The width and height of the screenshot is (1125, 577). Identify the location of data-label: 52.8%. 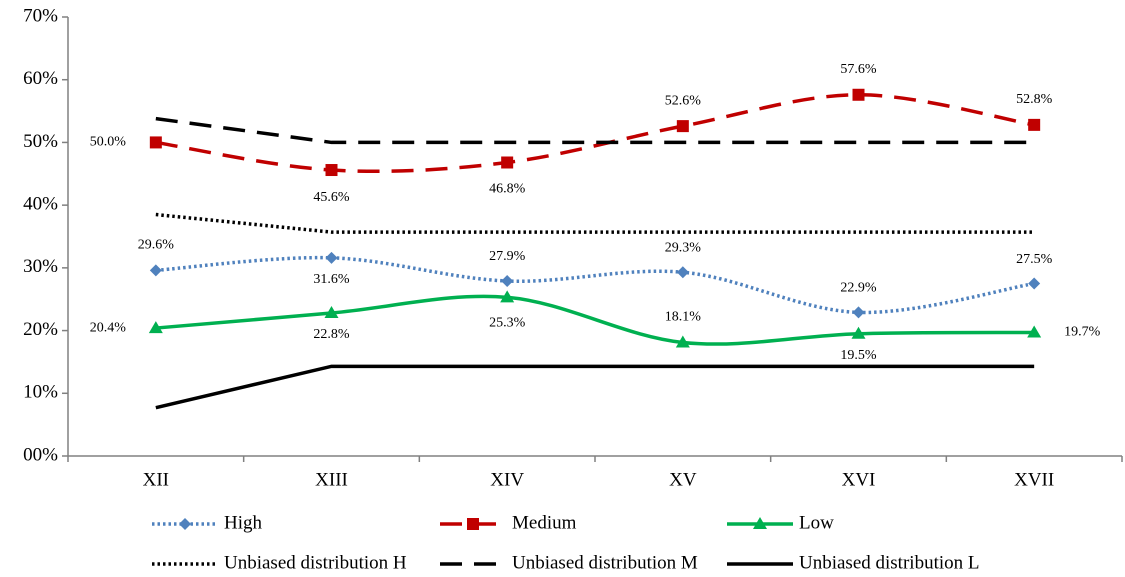
(1034, 99).